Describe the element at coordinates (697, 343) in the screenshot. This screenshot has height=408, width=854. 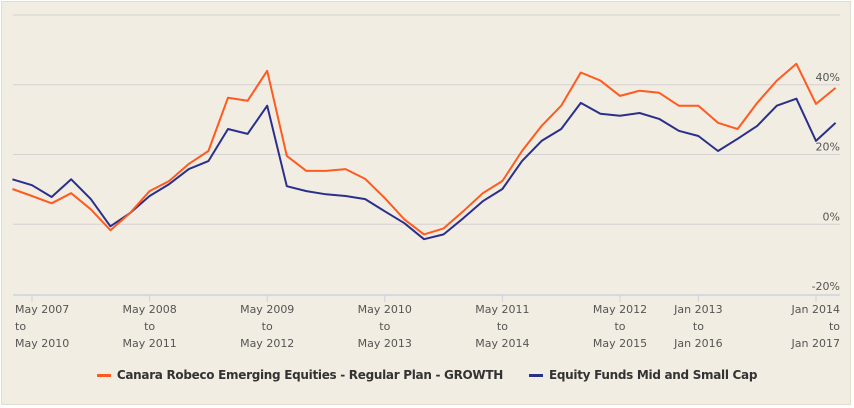
I see `x-tick-label: Jan 2016` at that location.